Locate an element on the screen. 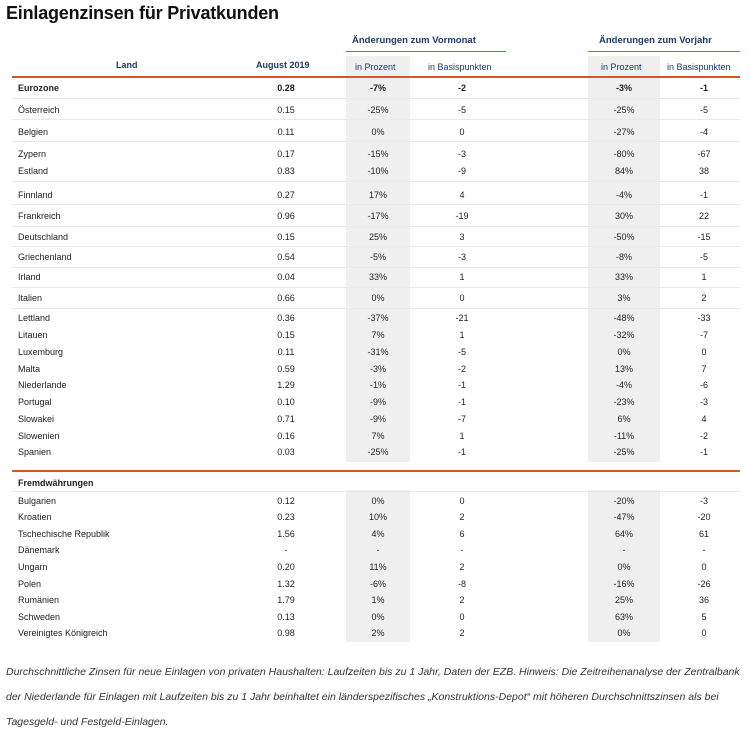 The width and height of the screenshot is (750, 743). cell-land: Niederlande is located at coordinates (42, 385).